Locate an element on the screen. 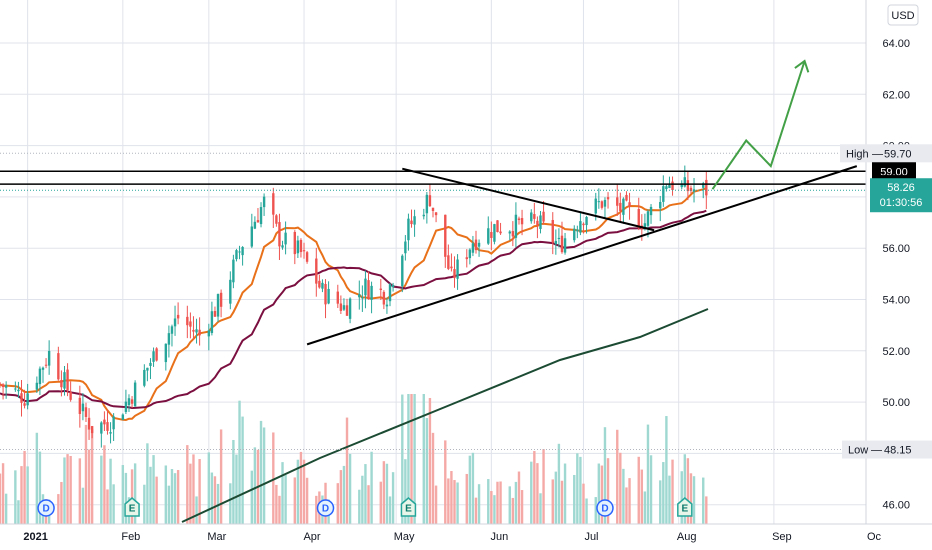 This screenshot has height=550, width=932. currency-button is located at coordinates (903, 15).